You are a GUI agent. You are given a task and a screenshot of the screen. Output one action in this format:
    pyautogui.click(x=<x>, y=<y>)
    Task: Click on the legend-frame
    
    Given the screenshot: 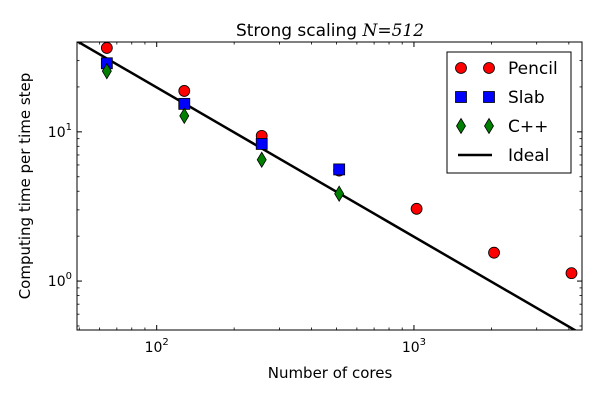 What is the action you would take?
    pyautogui.click(x=509, y=112)
    